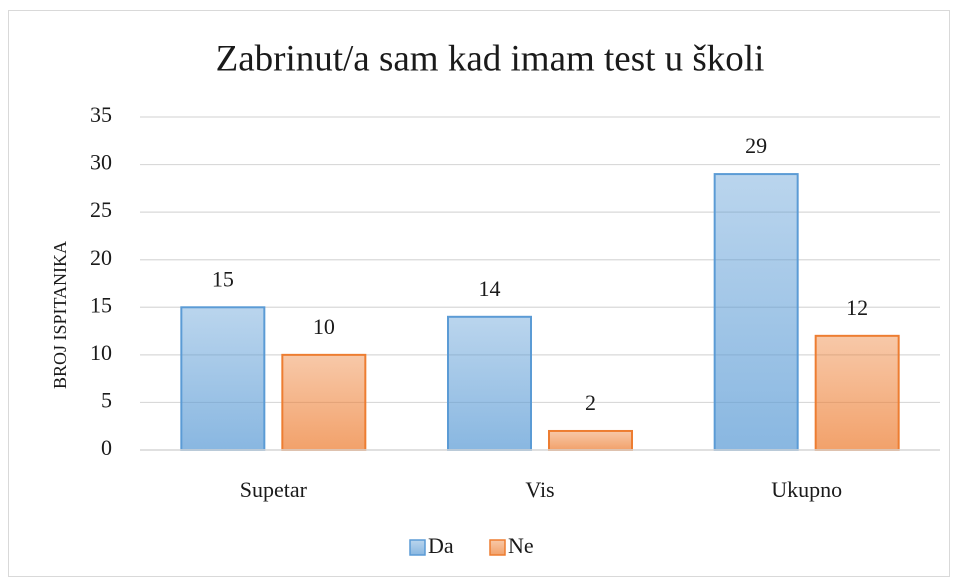 This screenshot has width=958, height=582. Describe the element at coordinates (521, 545) in the screenshot. I see `legend-label: Ne` at that location.